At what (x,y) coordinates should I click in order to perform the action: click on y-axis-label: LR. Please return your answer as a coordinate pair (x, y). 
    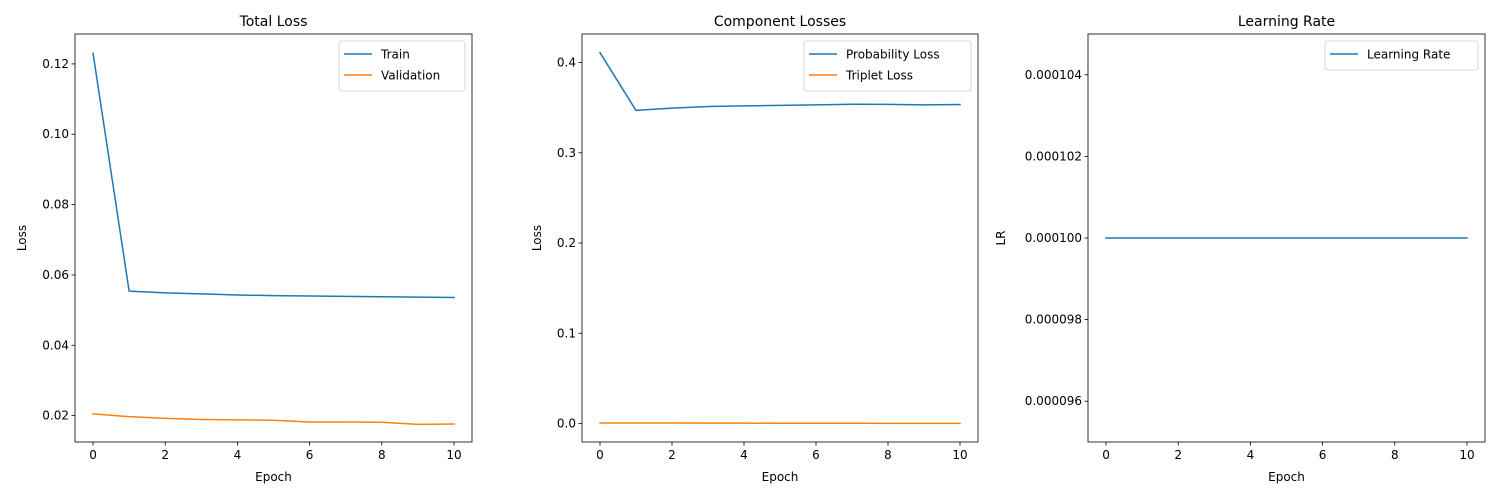
    Looking at the image, I should click on (1001, 237).